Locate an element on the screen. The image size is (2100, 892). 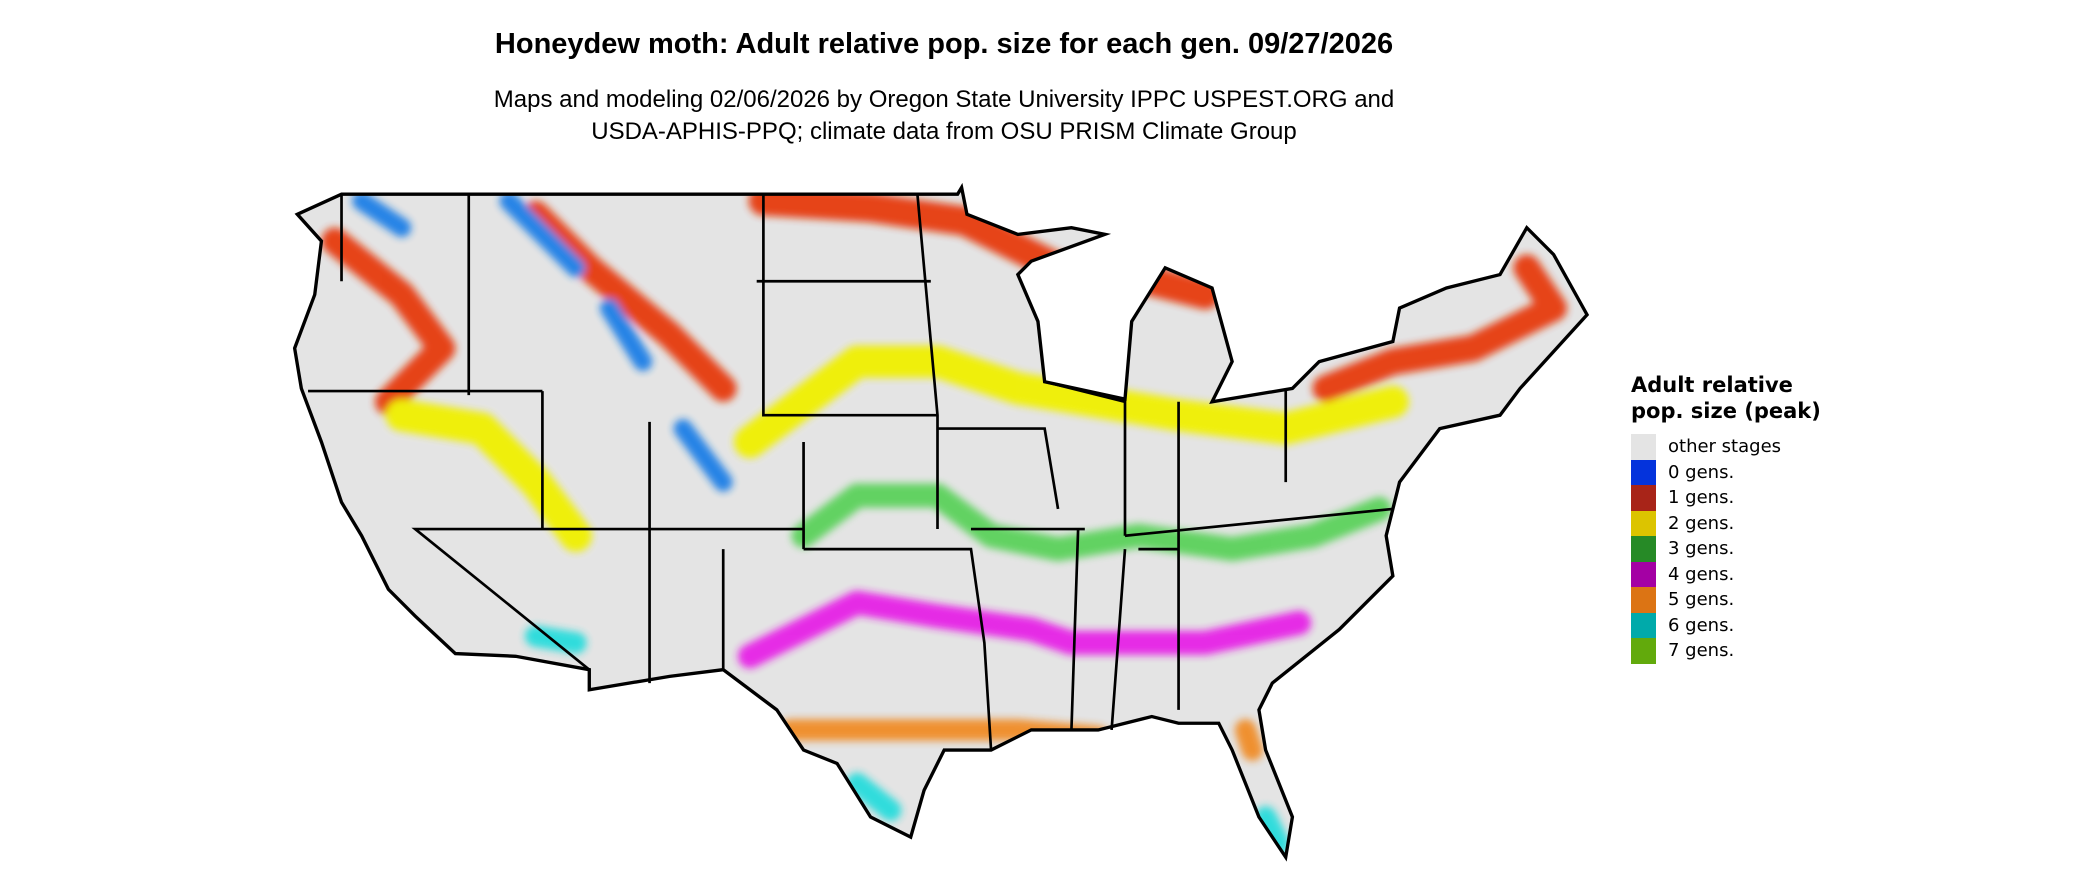
band-6-gen is located at coordinates (907, 740).